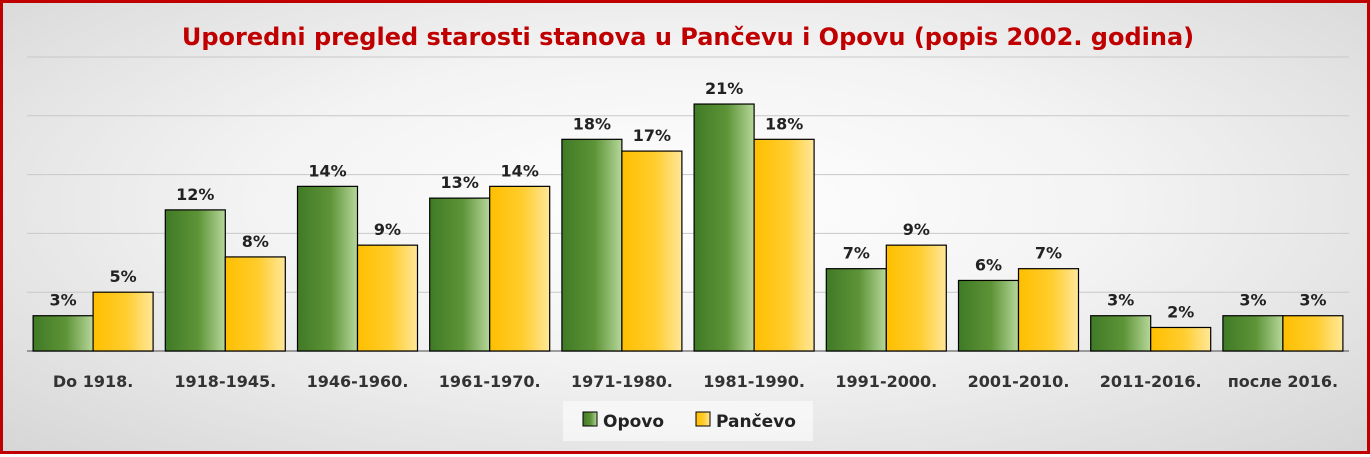 This screenshot has height=457, width=1370. I want to click on category-label: Do 1918., so click(93, 381).